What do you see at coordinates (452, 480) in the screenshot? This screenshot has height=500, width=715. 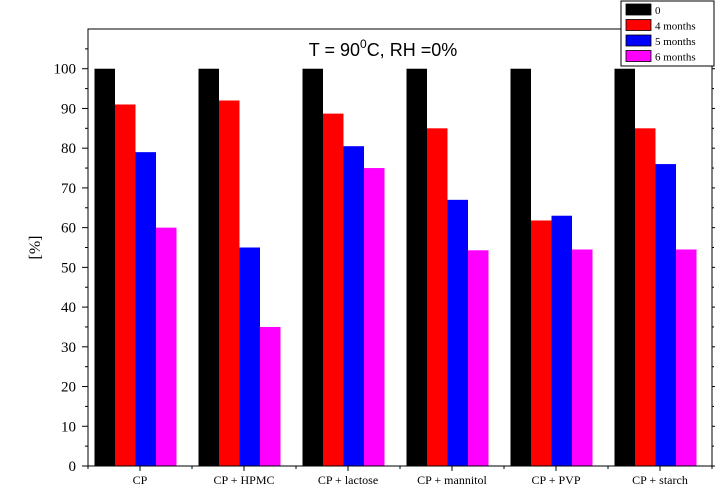 I see `x-tick-label: CP + mannitol` at bounding box center [452, 480].